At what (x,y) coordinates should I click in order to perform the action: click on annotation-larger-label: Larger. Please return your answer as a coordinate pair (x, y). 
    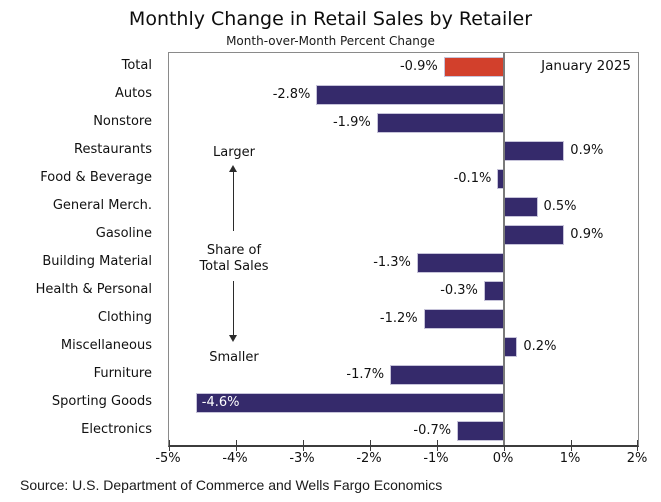
    Looking at the image, I should click on (234, 152).